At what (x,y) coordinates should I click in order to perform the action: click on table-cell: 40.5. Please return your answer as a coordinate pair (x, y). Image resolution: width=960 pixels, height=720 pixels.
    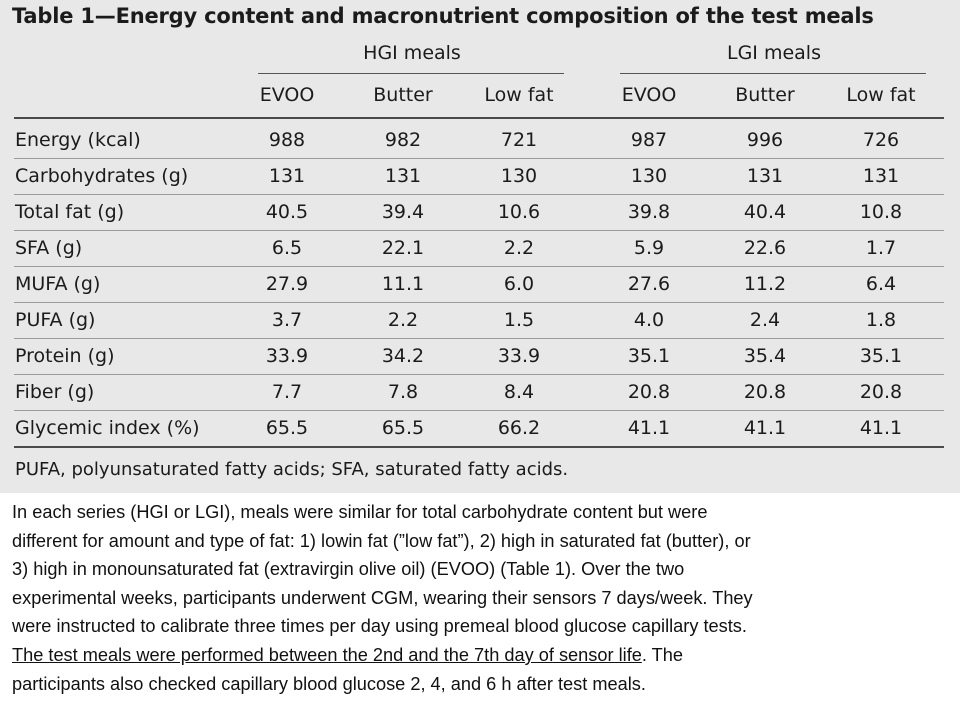
    Looking at the image, I should click on (287, 212).